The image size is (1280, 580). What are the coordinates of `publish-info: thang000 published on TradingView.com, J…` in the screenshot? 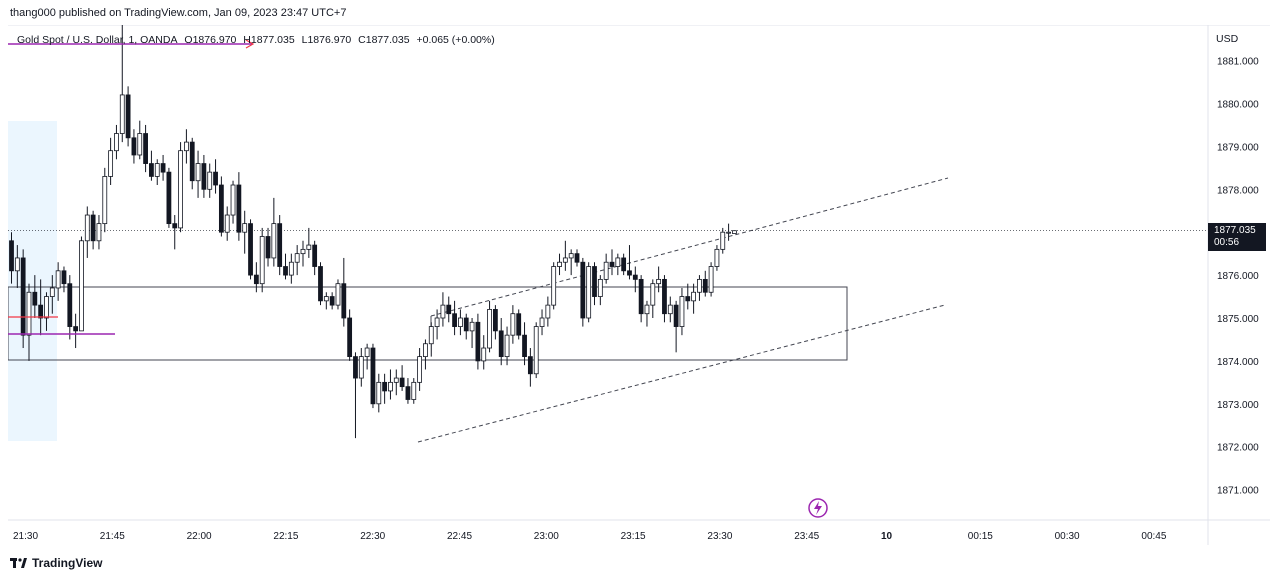 It's located at (178, 13).